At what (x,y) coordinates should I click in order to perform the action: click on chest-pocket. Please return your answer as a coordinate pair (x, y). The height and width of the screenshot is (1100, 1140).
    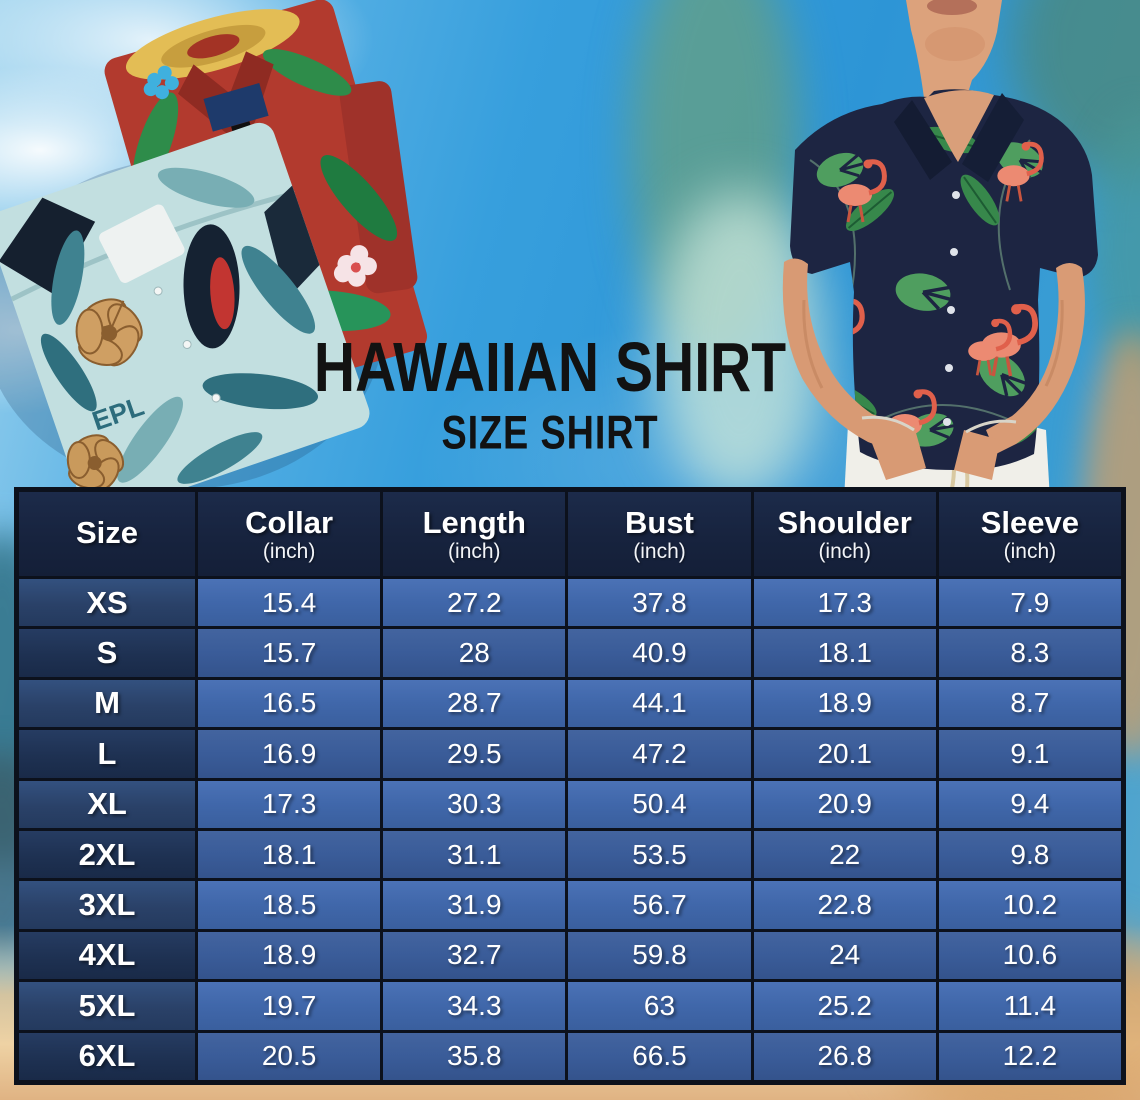
    Looking at the image, I should click on (142, 243).